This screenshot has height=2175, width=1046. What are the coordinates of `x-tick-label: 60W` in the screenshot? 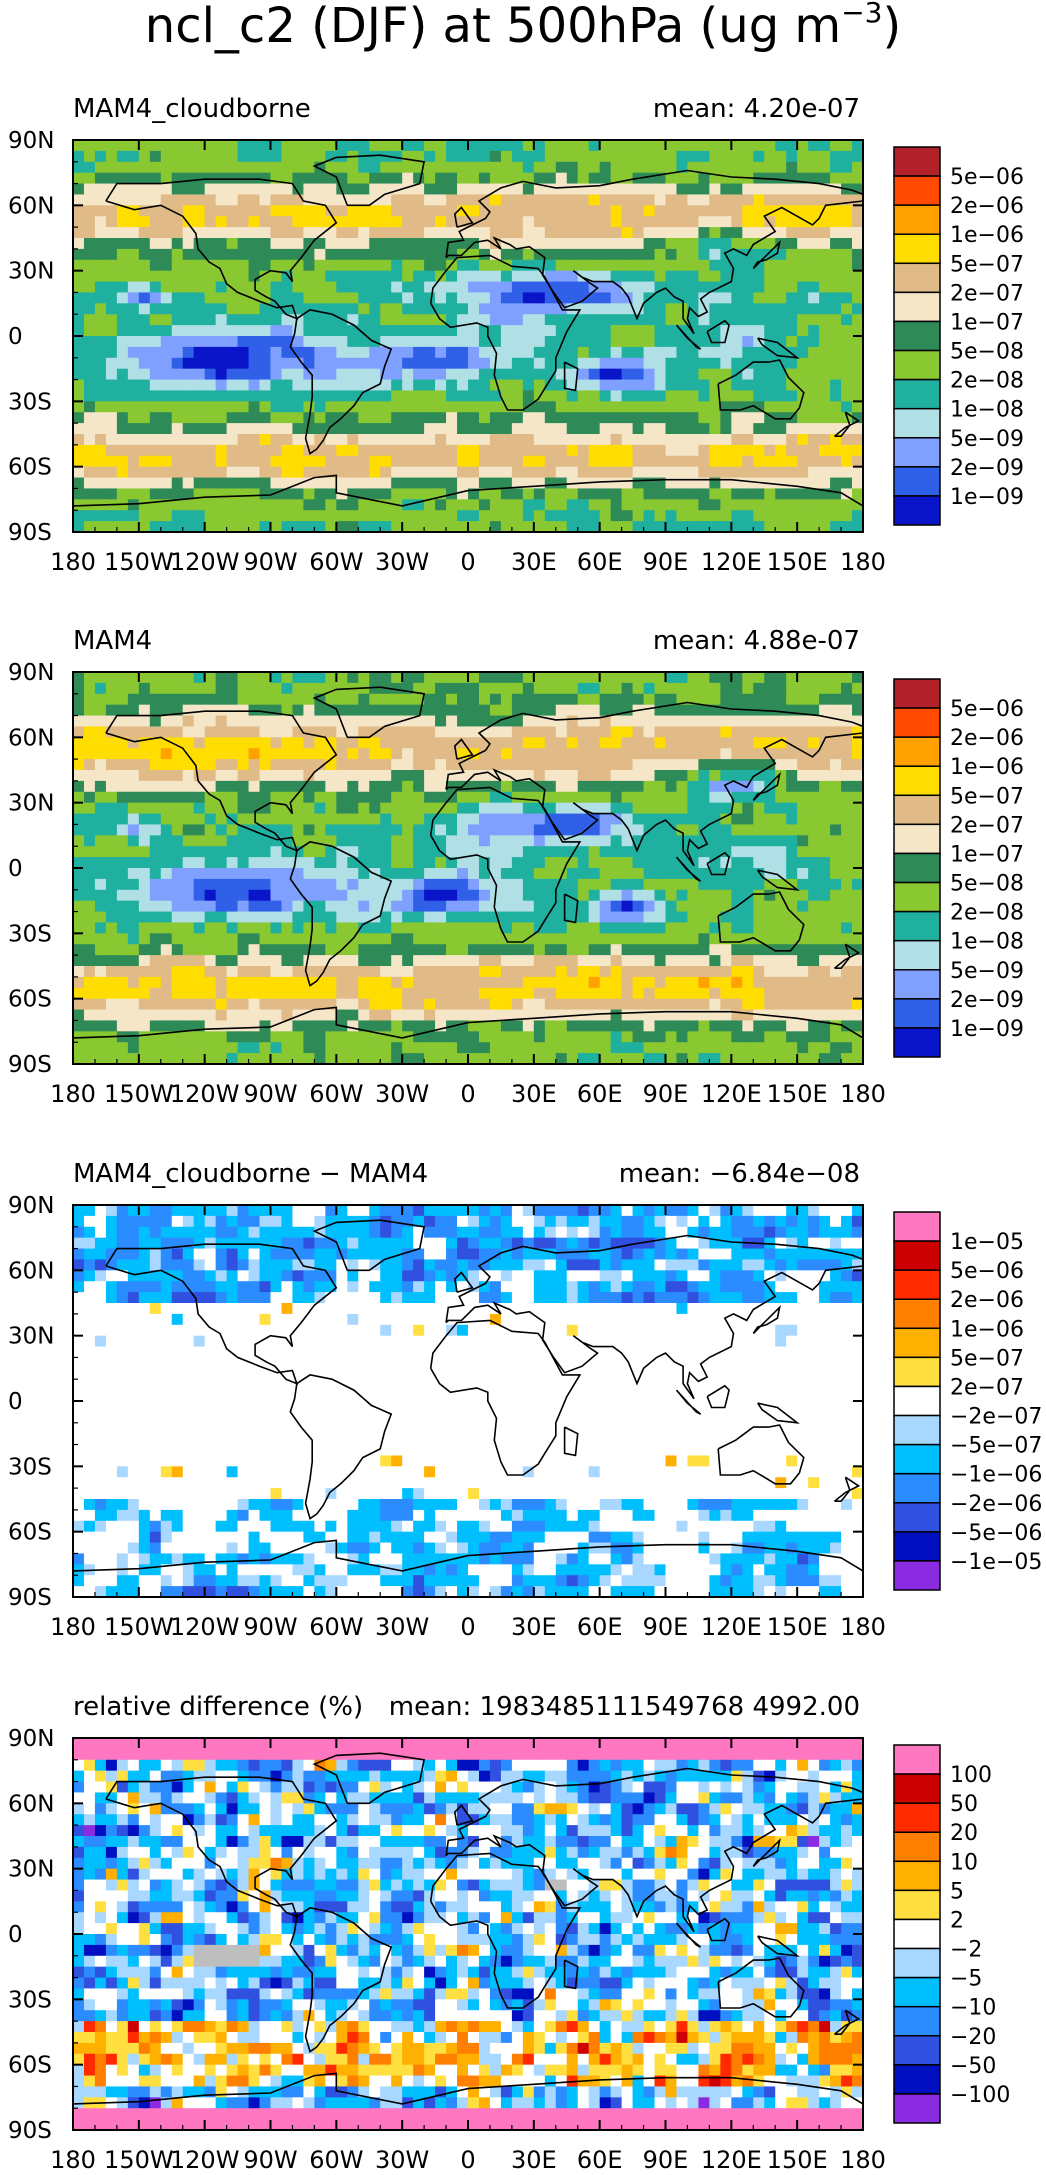 It's located at (336, 562).